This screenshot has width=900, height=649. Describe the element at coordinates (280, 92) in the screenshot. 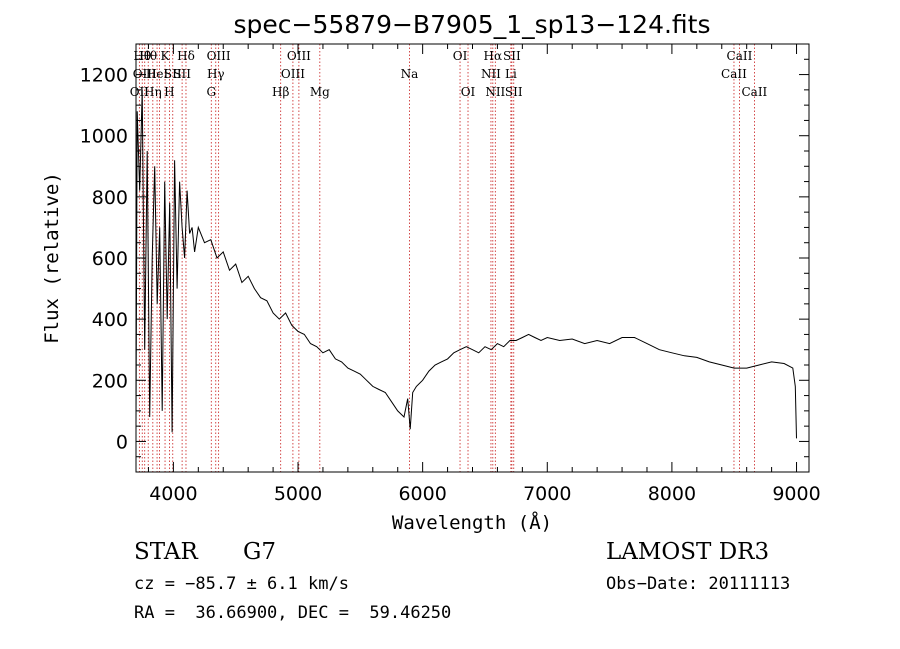

I see `line-marker-label: Hβ` at that location.